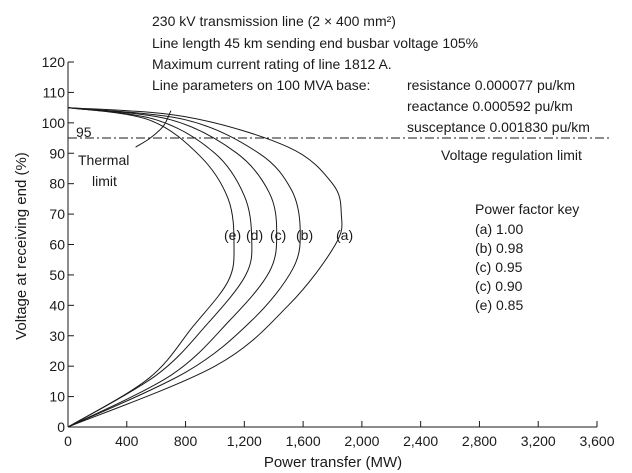 The width and height of the screenshot is (632, 473). Describe the element at coordinates (499, 286) in the screenshot. I see `legend-entry-d: (c) 0.90` at that location.